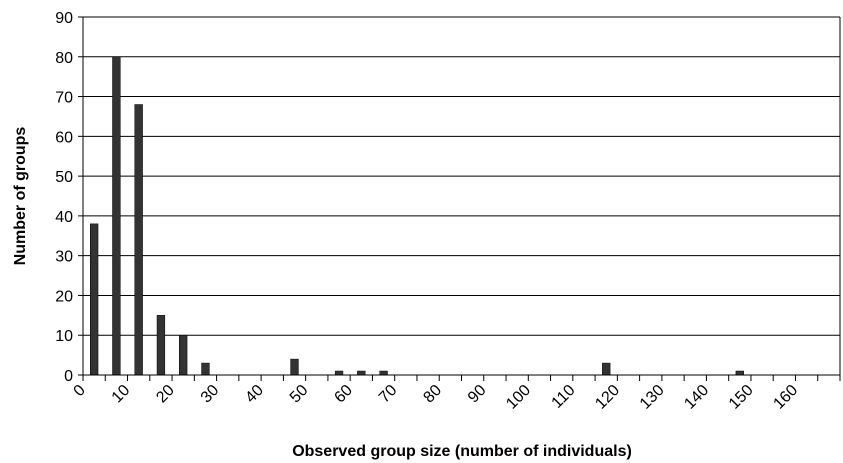  What do you see at coordinates (741, 397) in the screenshot?
I see `x-tick-label: 150` at bounding box center [741, 397].